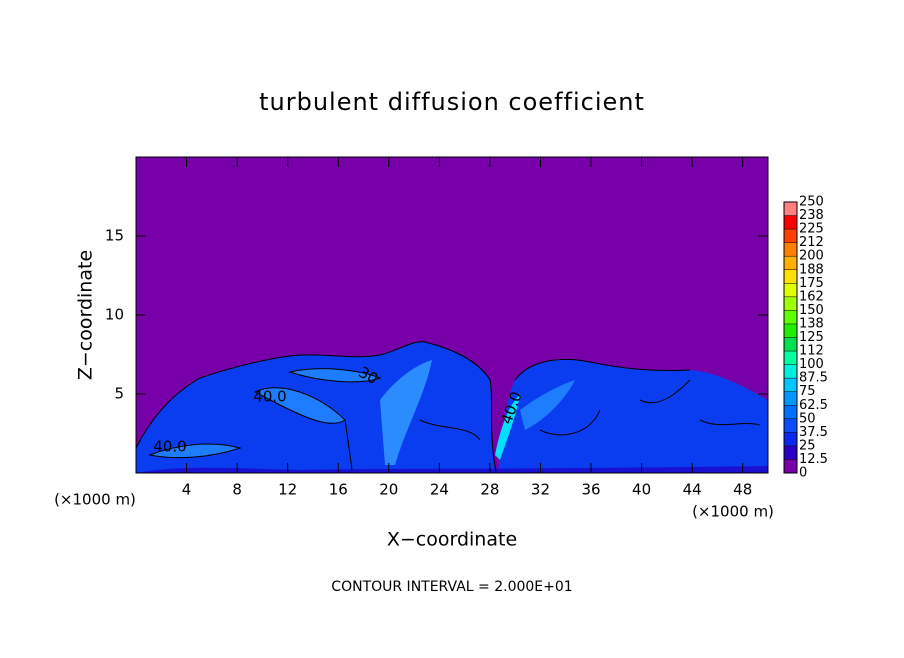 The width and height of the screenshot is (904, 658). Describe the element at coordinates (452, 469) in the screenshot. I see `field-region` at that location.